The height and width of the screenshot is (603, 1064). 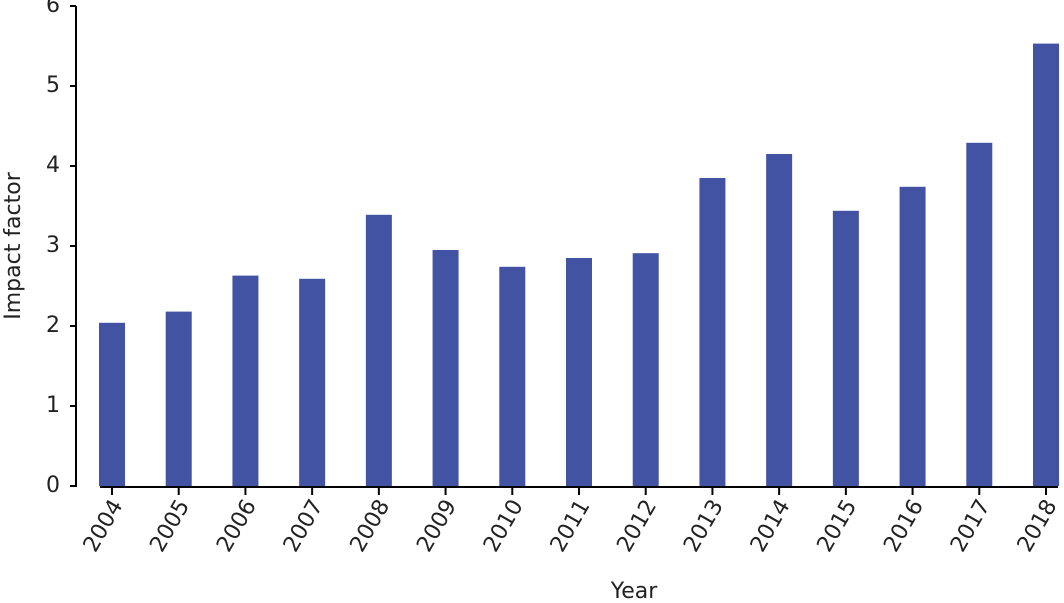 What do you see at coordinates (504, 526) in the screenshot?
I see `x-tick-label: 2010` at bounding box center [504, 526].